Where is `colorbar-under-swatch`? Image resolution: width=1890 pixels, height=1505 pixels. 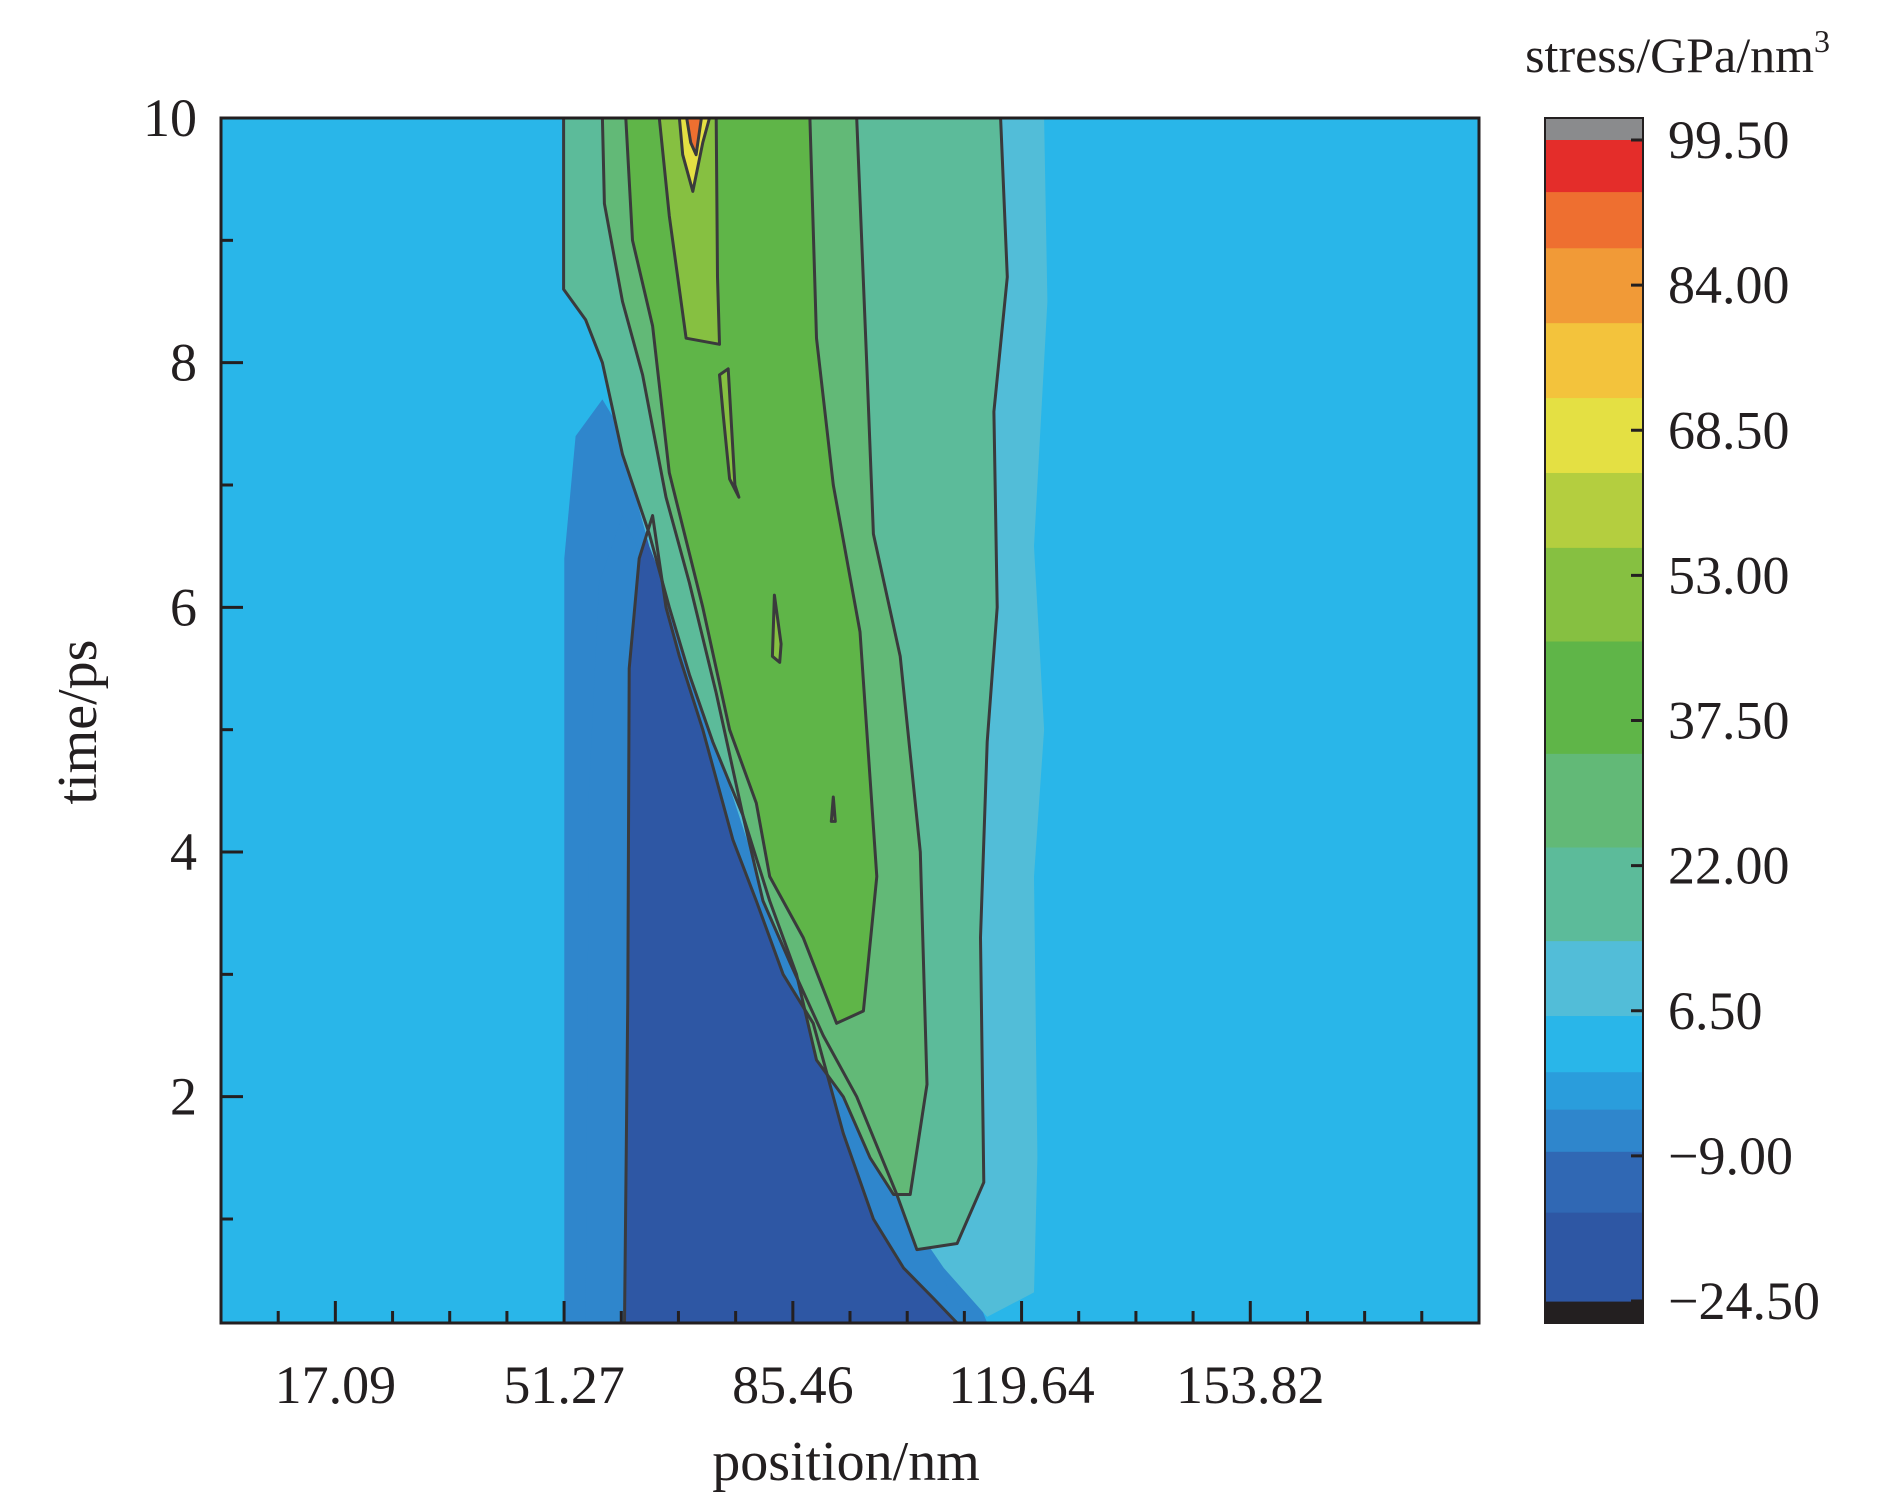
colorbar-under-swatch is located at coordinates (1594, 1312).